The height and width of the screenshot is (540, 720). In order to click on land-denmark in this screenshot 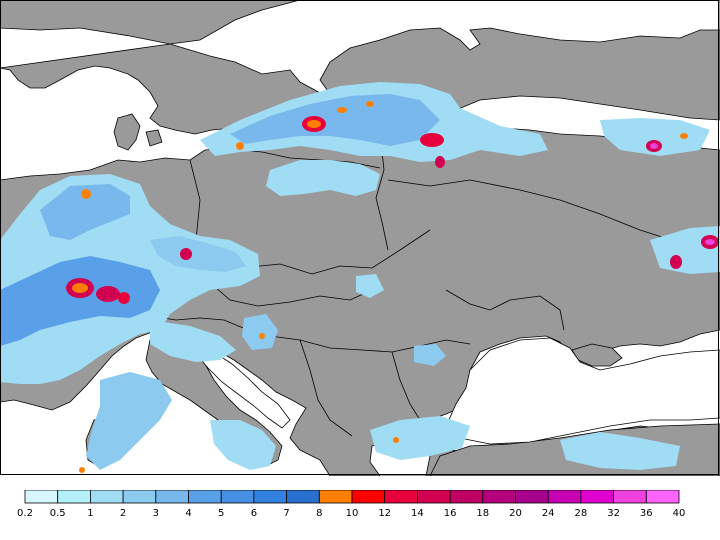, I will do `click(138, 132)`.